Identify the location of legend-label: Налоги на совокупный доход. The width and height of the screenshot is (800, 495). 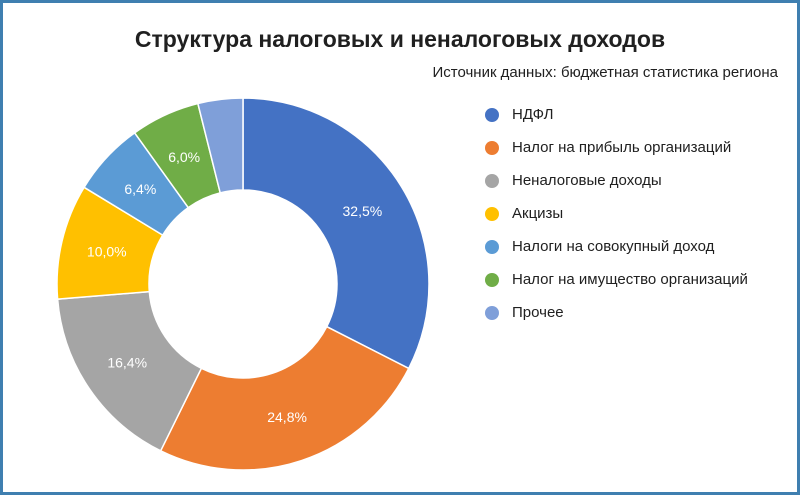
(613, 246).